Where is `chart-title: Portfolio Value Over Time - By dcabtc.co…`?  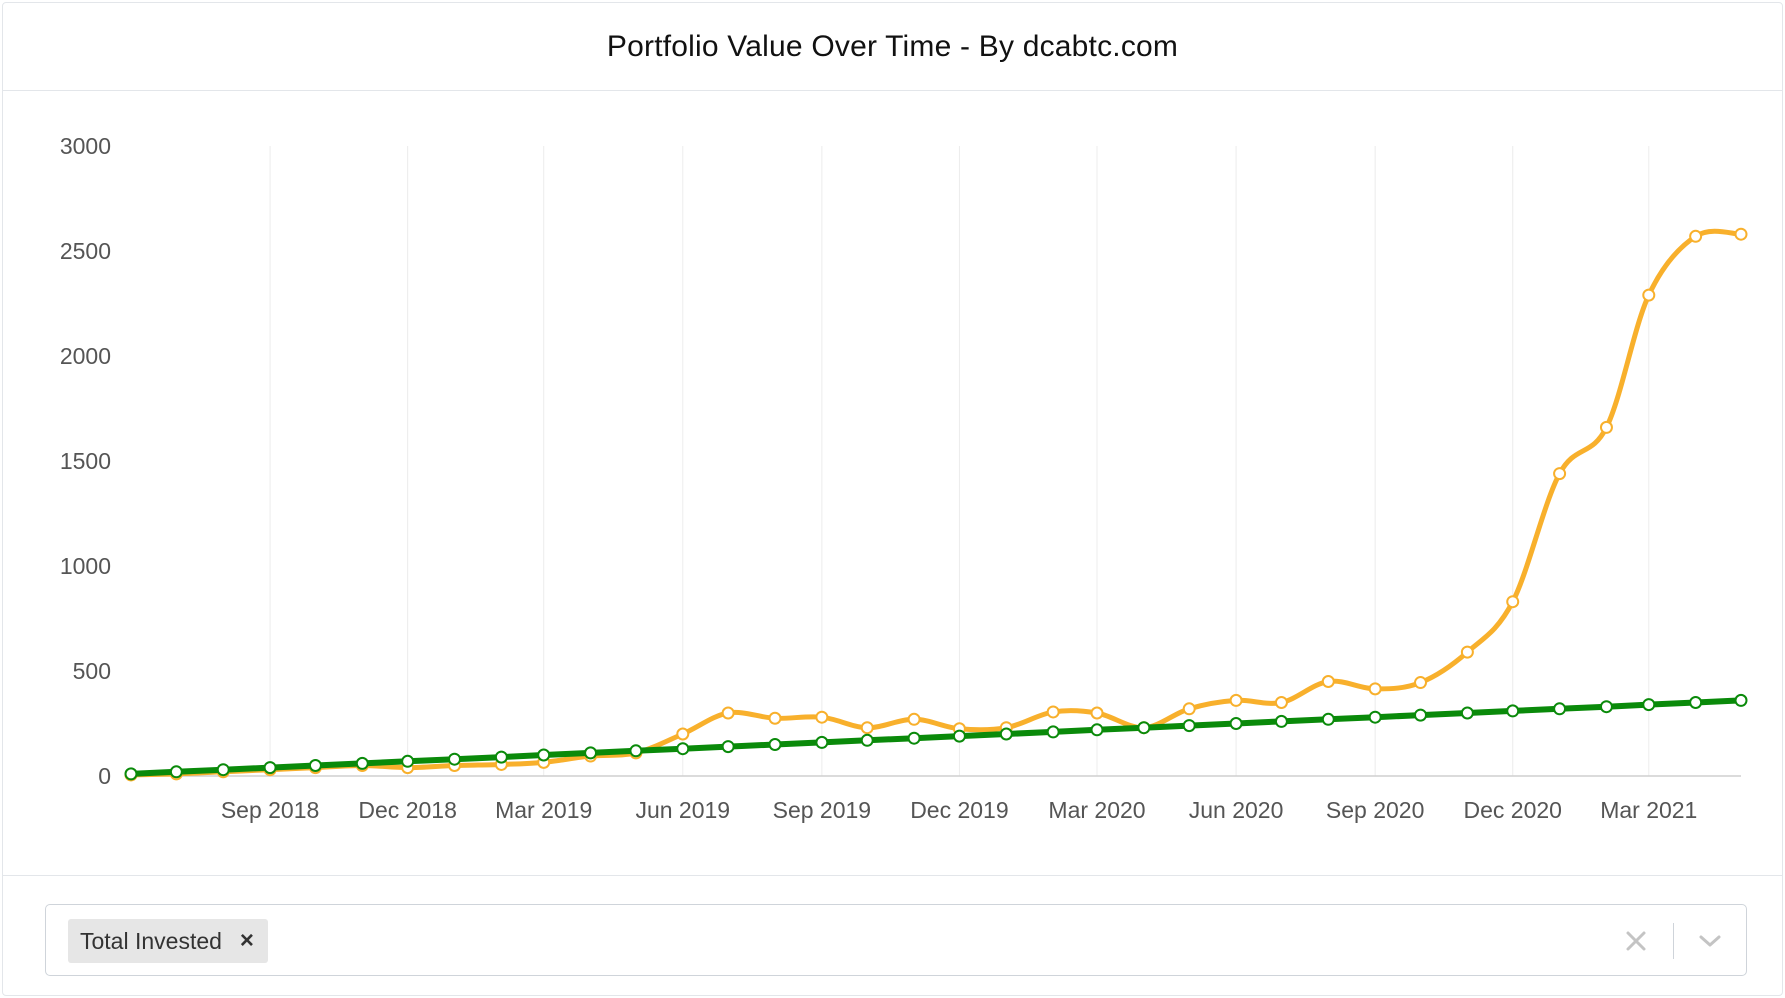 chart-title: Portfolio Value Over Time - By dcabtc.co… is located at coordinates (892, 46).